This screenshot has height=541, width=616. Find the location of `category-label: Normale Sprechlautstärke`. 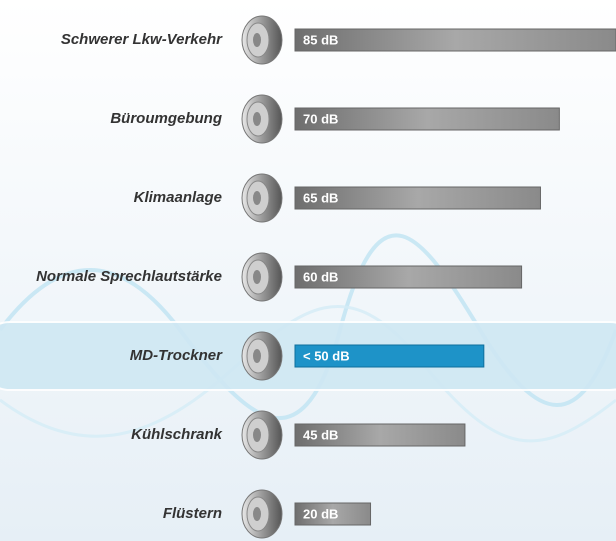

category-label: Normale Sprechlautstärke is located at coordinates (129, 276).